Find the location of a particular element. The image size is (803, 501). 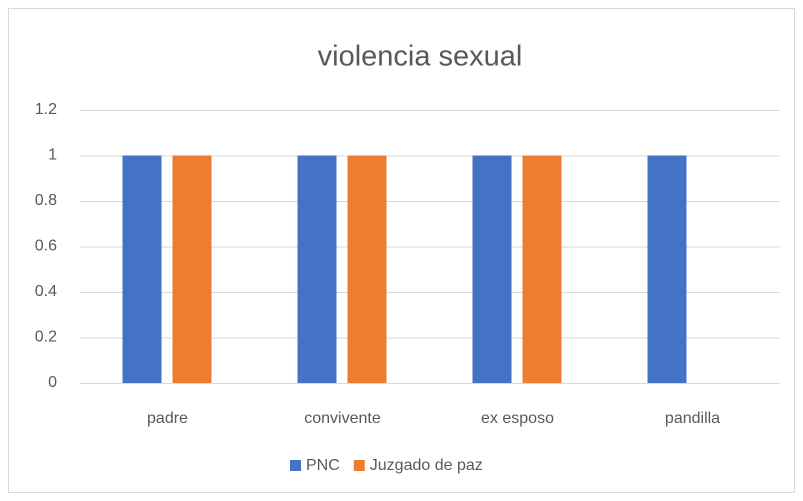

y-tick-label: 1.2 is located at coordinates (46, 109).